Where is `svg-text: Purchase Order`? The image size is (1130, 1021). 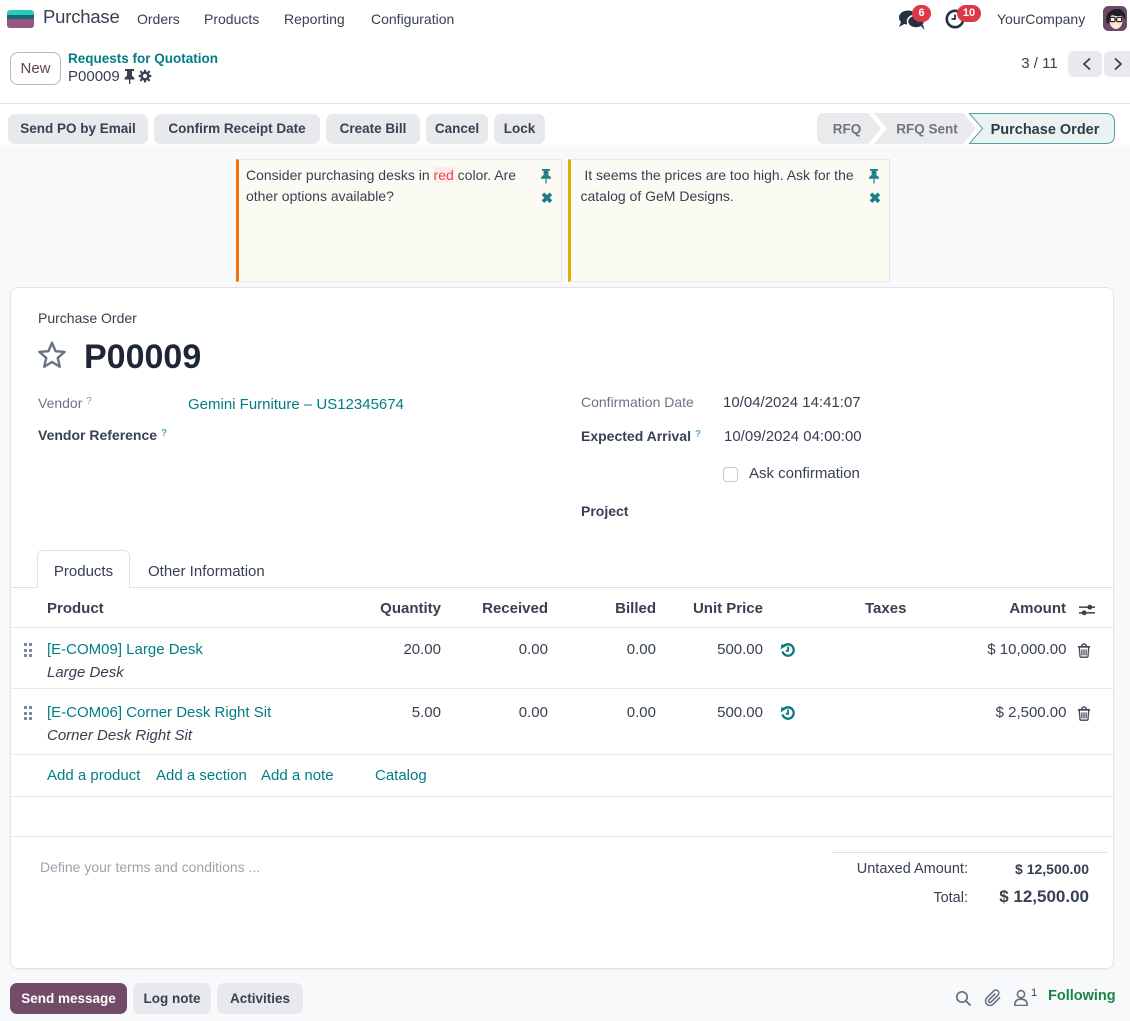 svg-text: Purchase Order is located at coordinates (1045, 130).